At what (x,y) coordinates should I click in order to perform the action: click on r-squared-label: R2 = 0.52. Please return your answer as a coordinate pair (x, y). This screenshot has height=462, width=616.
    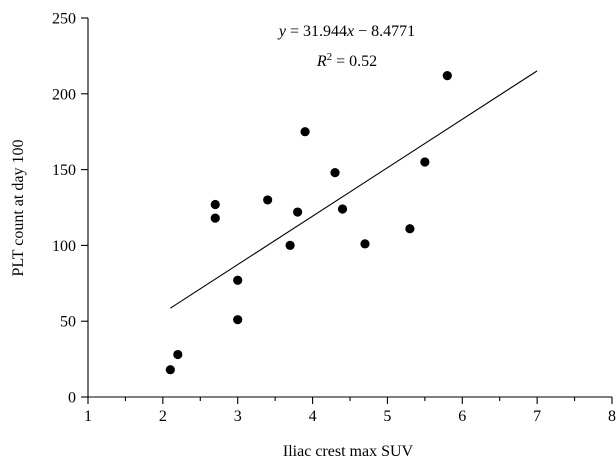
    Looking at the image, I should click on (346, 60).